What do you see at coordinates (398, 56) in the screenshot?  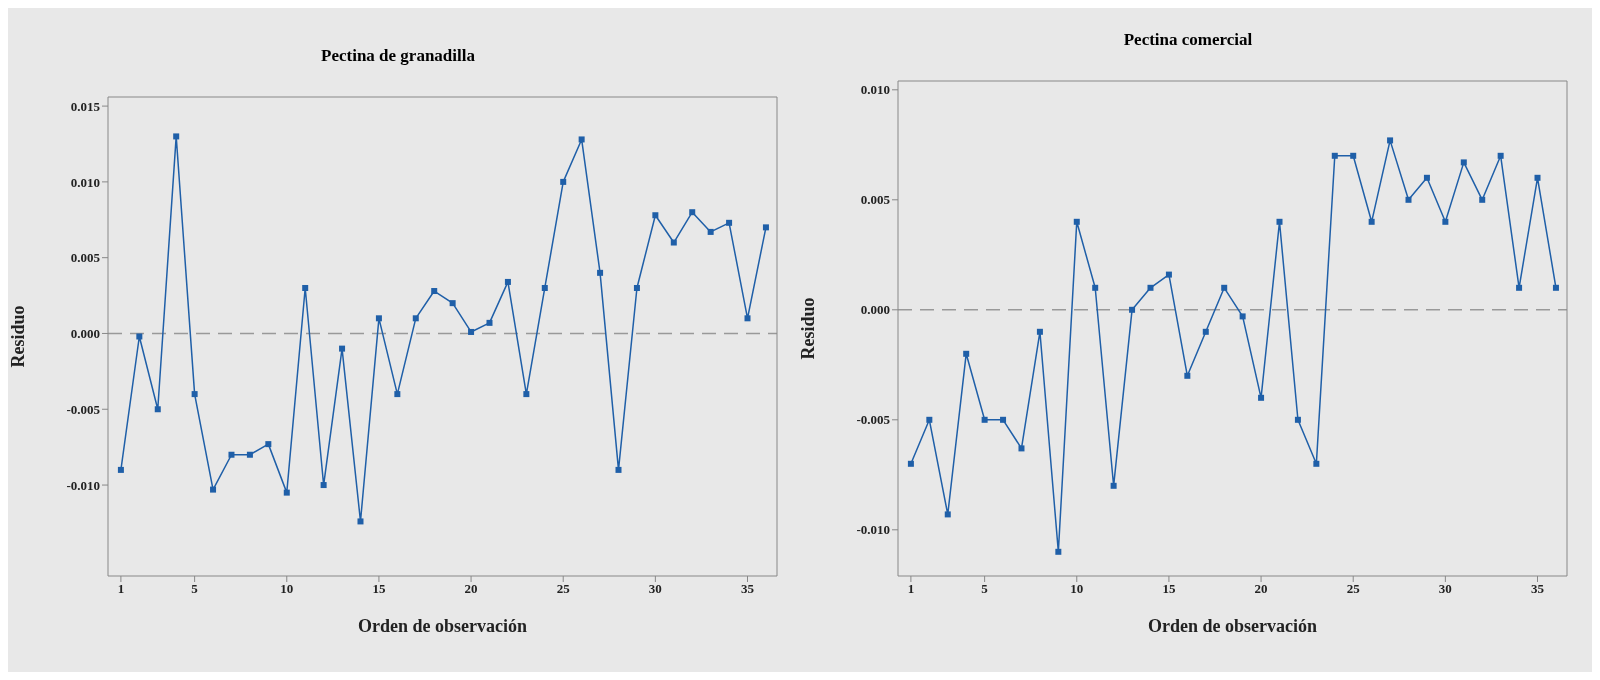 I see `chart-title: Pectina de granadilla` at bounding box center [398, 56].